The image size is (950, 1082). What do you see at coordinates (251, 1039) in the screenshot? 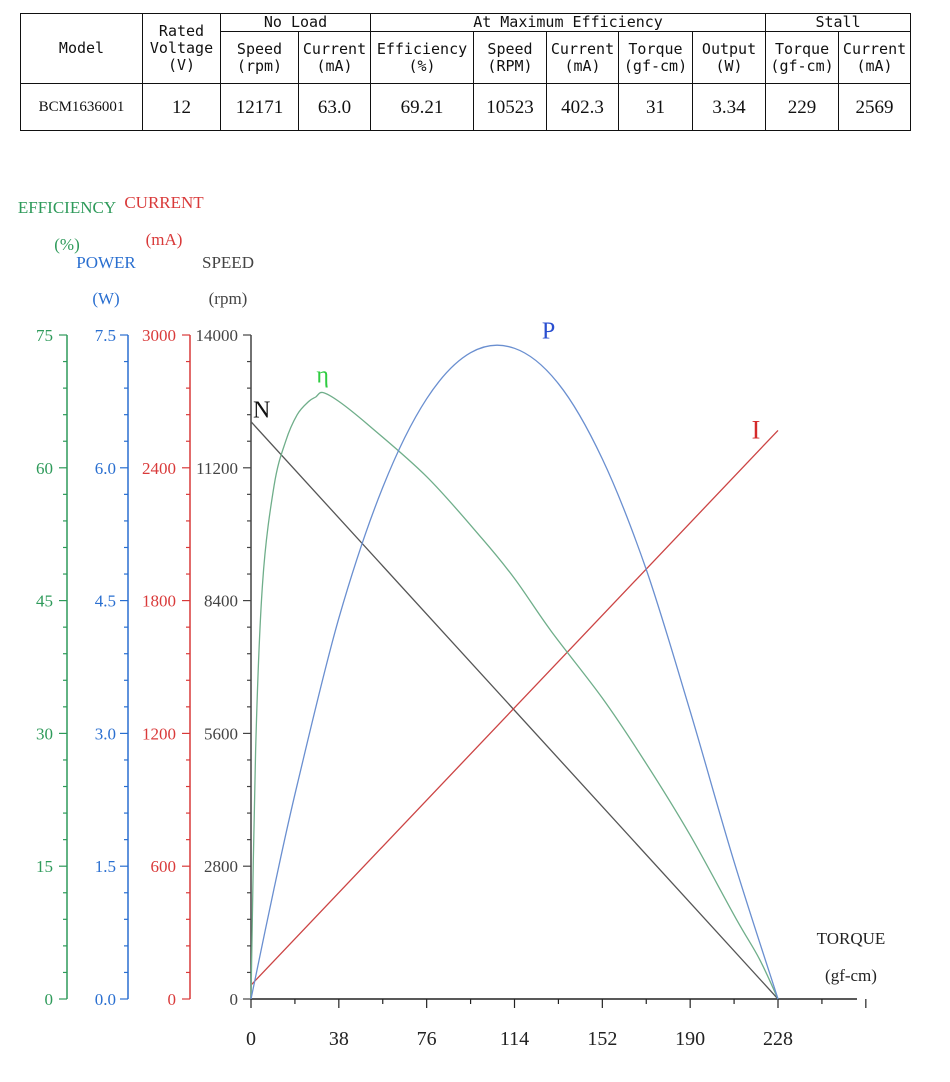
I see `x-tick-label: 0` at bounding box center [251, 1039].